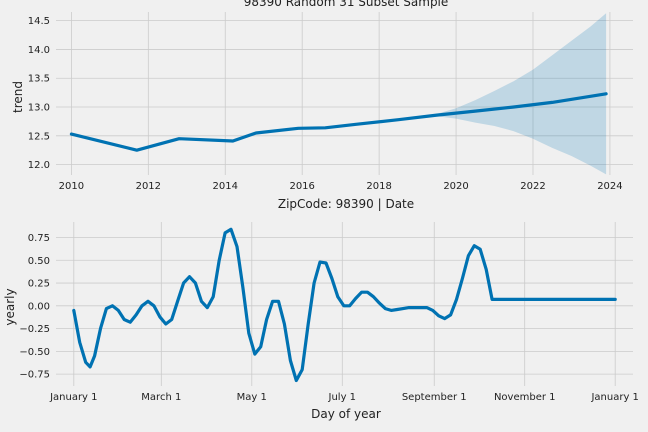 The width and height of the screenshot is (648, 432). What do you see at coordinates (609, 186) in the screenshot?
I see `trend-x-tick-label: 2024` at bounding box center [609, 186].